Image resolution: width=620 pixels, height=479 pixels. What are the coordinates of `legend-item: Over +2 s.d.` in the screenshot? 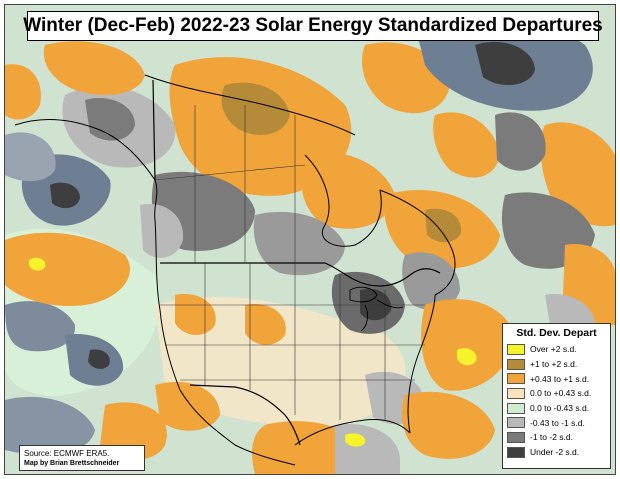 It's located at (556, 349).